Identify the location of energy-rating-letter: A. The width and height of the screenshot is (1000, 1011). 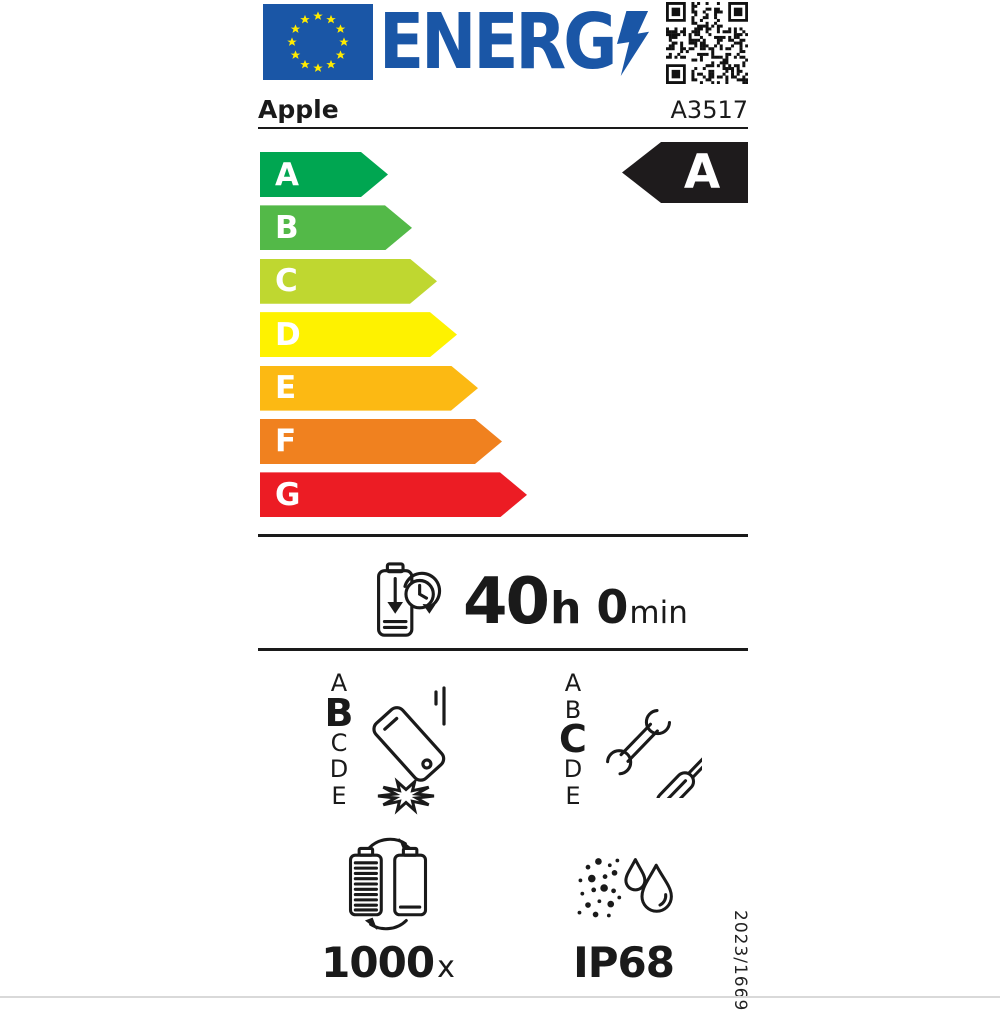
(702, 172).